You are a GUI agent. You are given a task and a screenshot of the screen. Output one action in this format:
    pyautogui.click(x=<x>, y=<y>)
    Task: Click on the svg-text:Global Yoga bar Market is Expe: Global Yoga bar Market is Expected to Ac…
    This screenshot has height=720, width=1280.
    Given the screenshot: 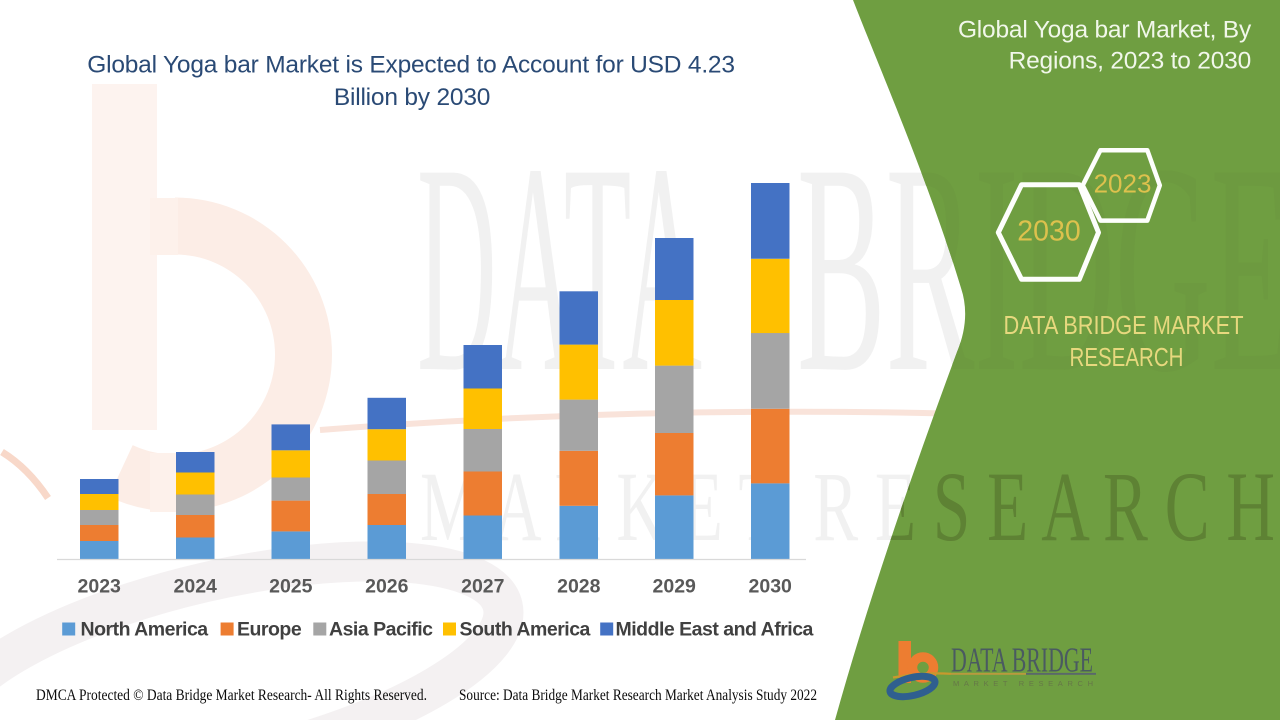 What is the action you would take?
    pyautogui.click(x=411, y=65)
    